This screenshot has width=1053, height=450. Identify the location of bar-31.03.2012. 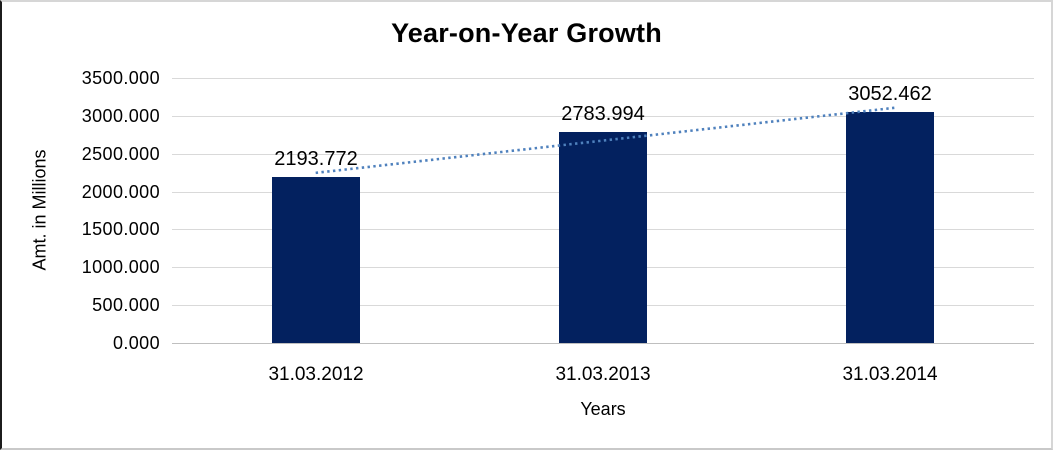
(316, 260).